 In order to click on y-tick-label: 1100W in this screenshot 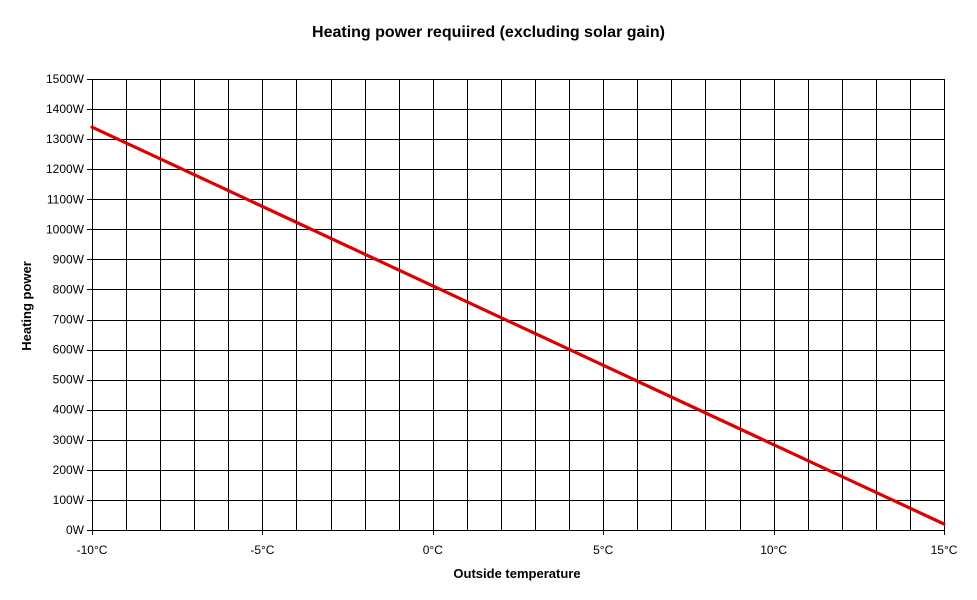, I will do `click(66, 199)`.